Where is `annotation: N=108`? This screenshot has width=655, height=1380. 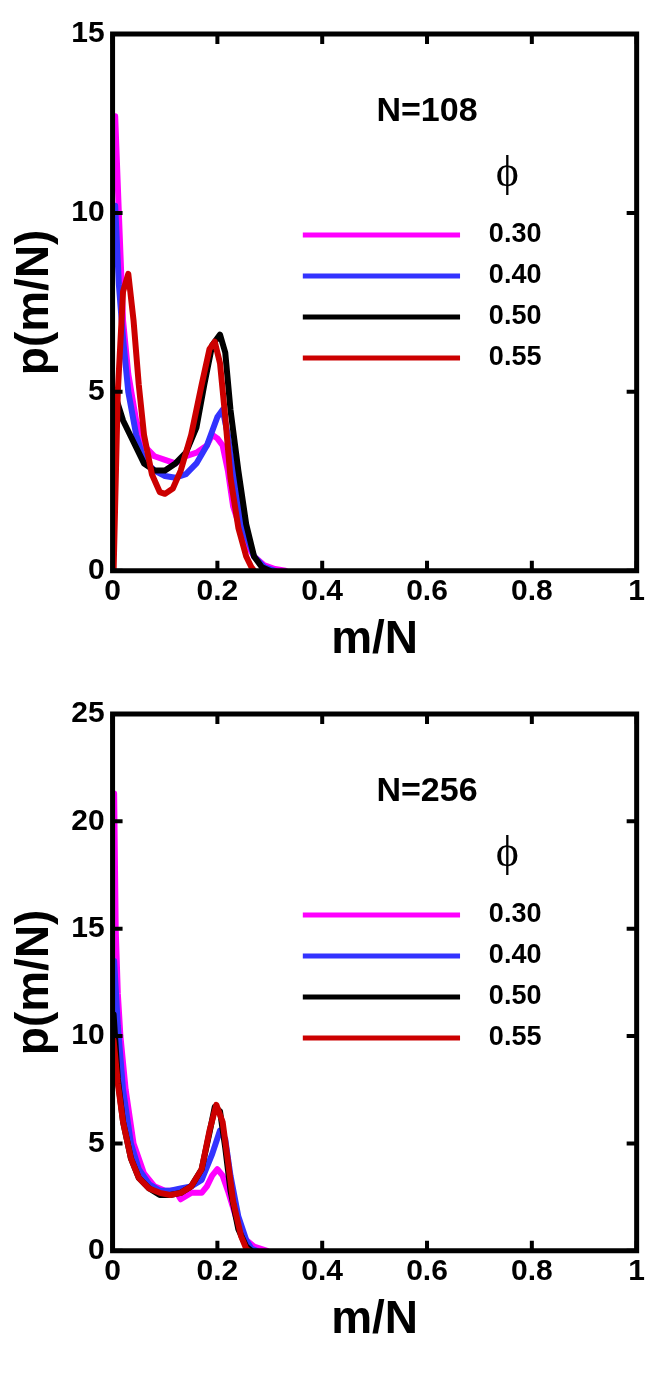 annotation: N=108 is located at coordinates (427, 109).